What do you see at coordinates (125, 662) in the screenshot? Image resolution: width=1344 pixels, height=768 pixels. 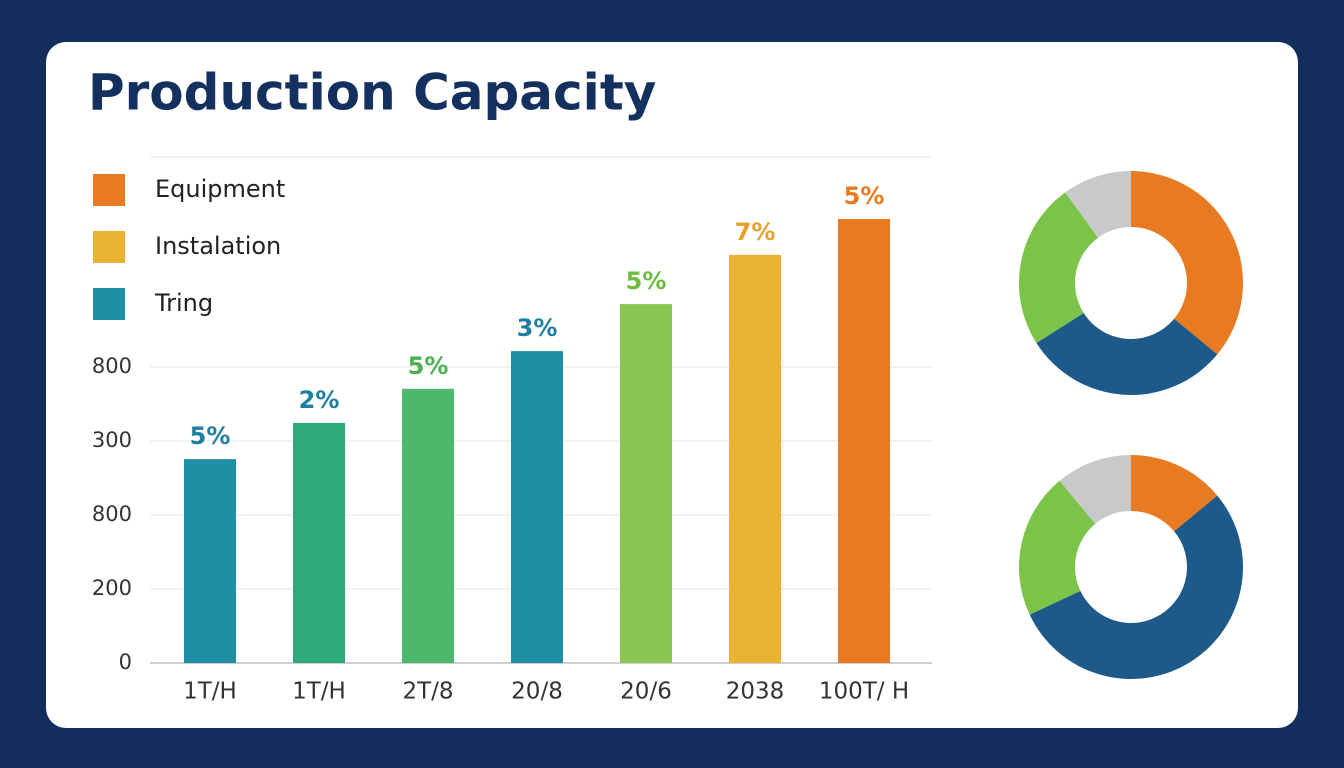 I see `y-tick-label: 0` at bounding box center [125, 662].